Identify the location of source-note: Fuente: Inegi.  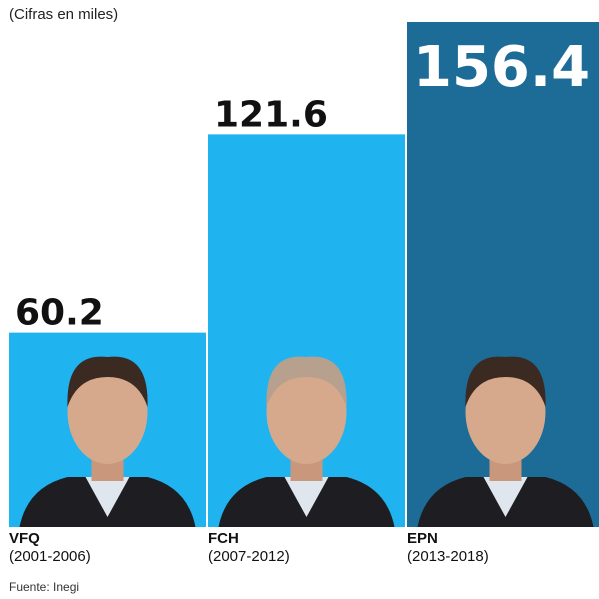
(44, 587).